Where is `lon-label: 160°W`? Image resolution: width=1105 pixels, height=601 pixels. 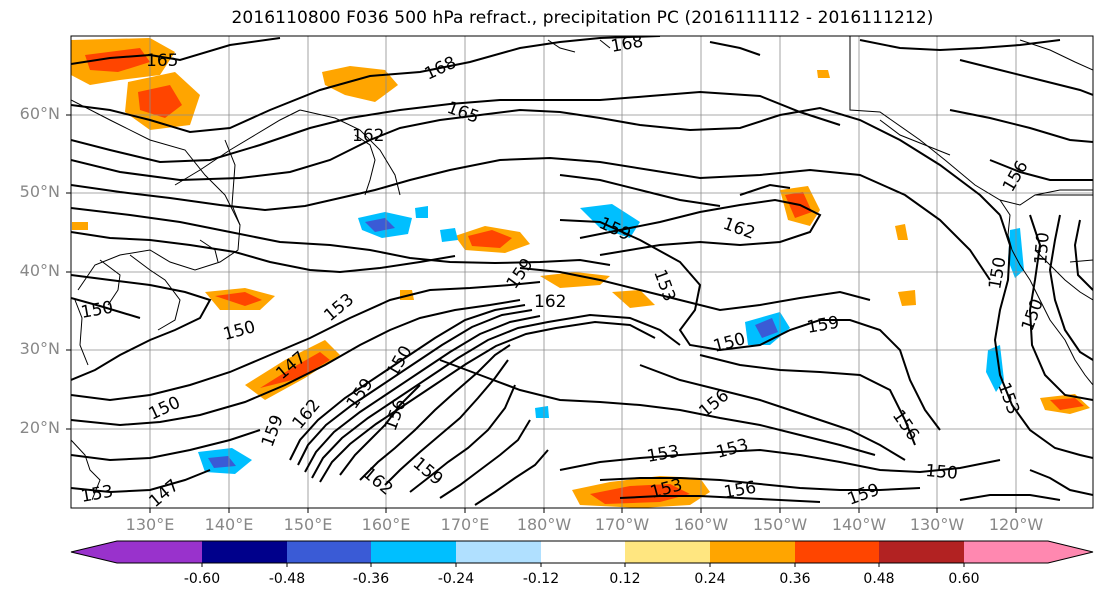 lon-label: 160°W is located at coordinates (701, 524).